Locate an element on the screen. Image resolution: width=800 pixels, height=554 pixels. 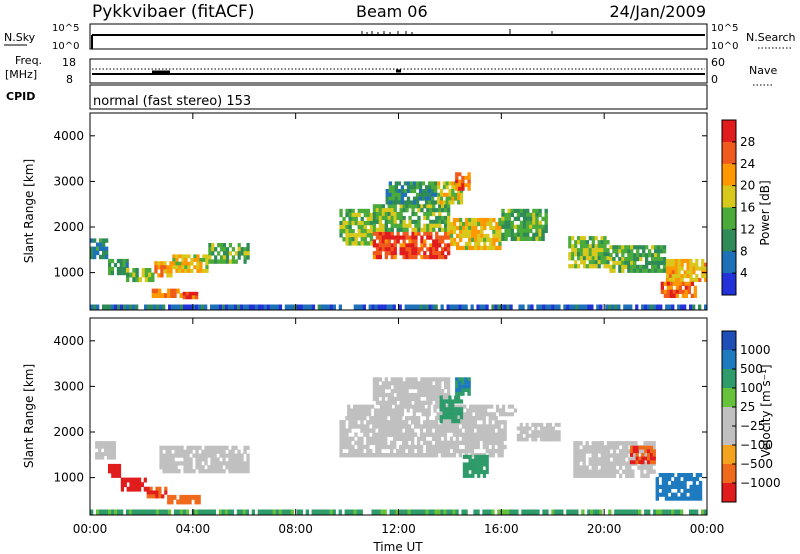
power-ytick-label: 2000 is located at coordinates (68, 227).